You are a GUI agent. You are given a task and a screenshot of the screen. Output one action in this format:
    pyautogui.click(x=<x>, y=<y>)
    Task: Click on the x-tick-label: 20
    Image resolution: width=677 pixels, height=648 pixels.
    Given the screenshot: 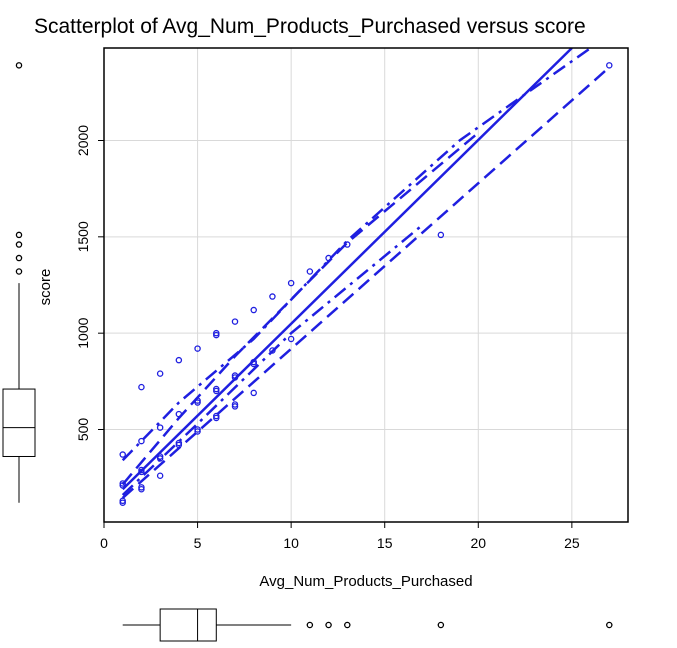 What is the action you would take?
    pyautogui.click(x=478, y=543)
    